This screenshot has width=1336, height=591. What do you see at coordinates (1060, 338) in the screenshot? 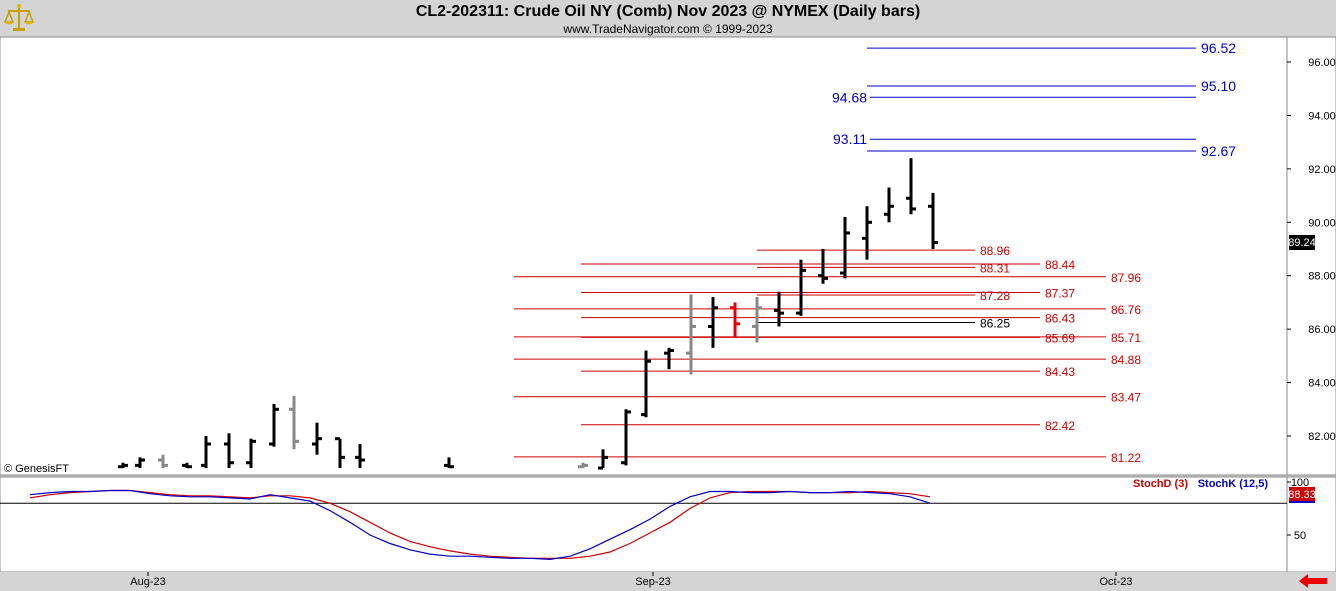
I see `level-label: 85.69` at bounding box center [1060, 338].